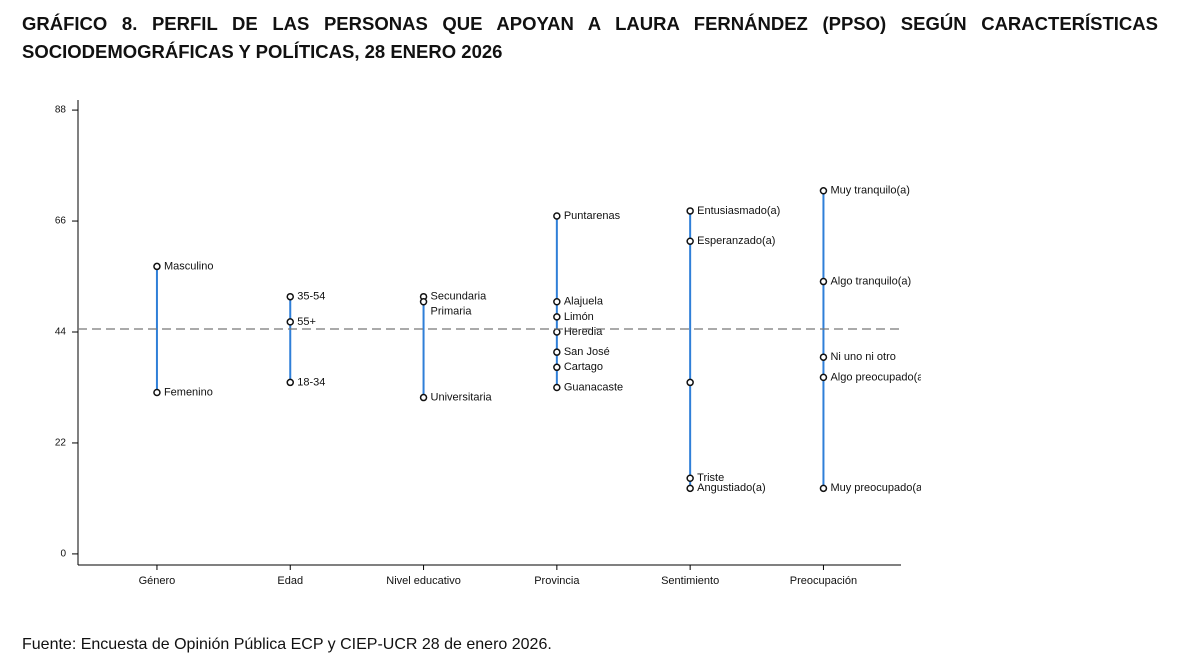  What do you see at coordinates (63, 554) in the screenshot?
I see `y-tick-label: 0` at bounding box center [63, 554].